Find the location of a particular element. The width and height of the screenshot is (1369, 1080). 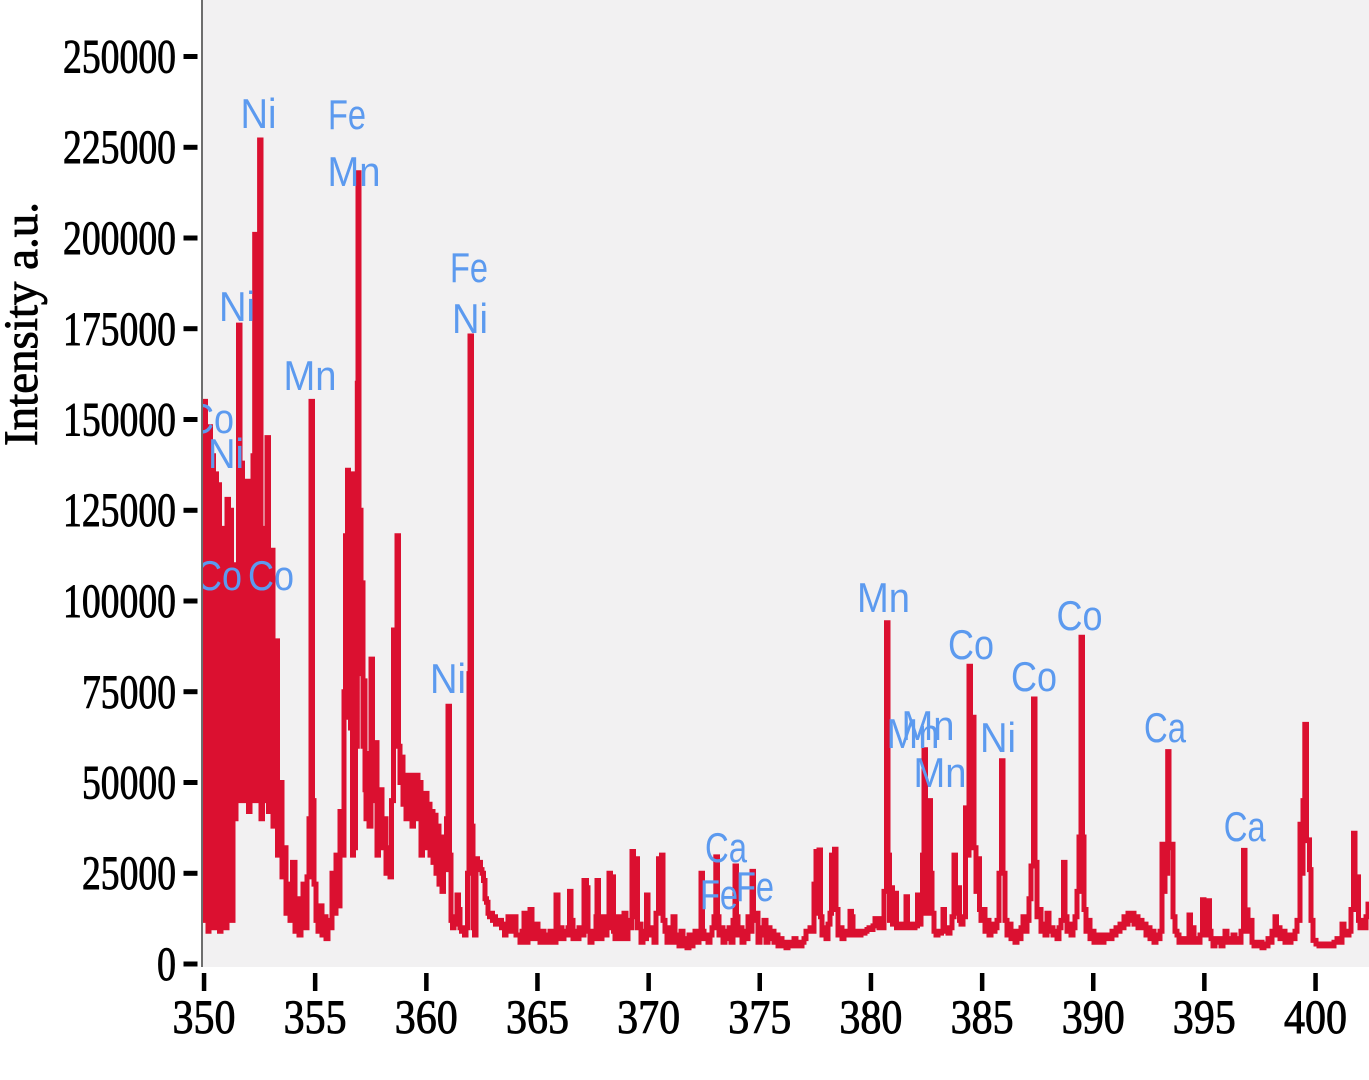

svg-text: 250000 is located at coordinates (119, 57).